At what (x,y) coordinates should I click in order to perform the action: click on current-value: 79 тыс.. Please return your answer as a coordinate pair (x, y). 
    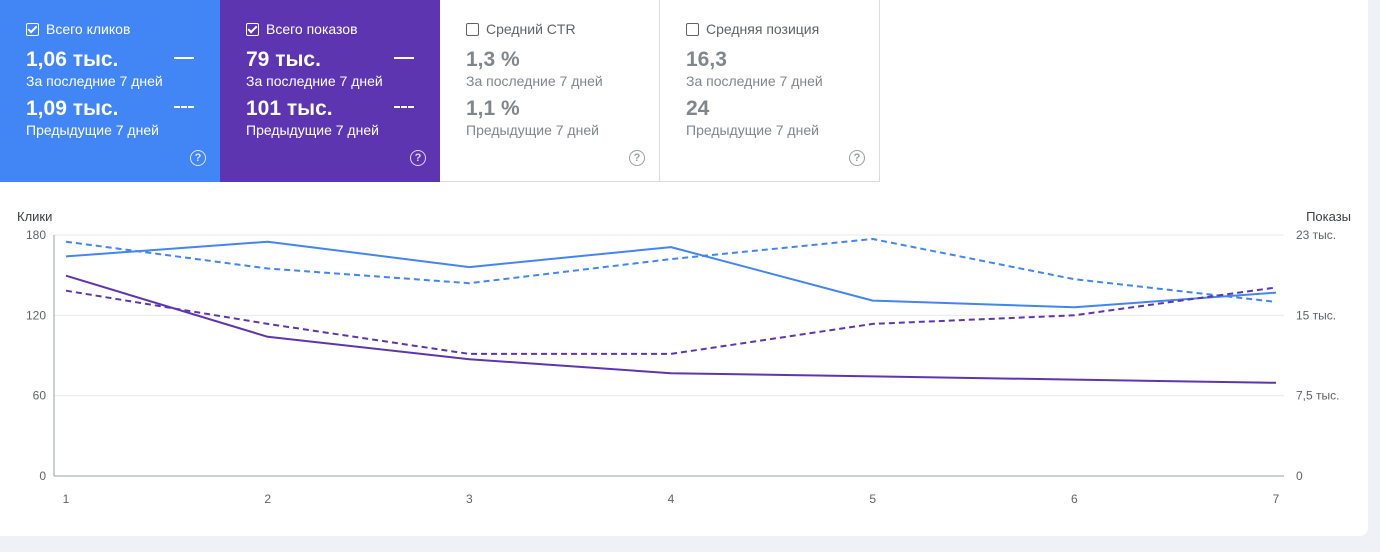
    Looking at the image, I should click on (283, 59).